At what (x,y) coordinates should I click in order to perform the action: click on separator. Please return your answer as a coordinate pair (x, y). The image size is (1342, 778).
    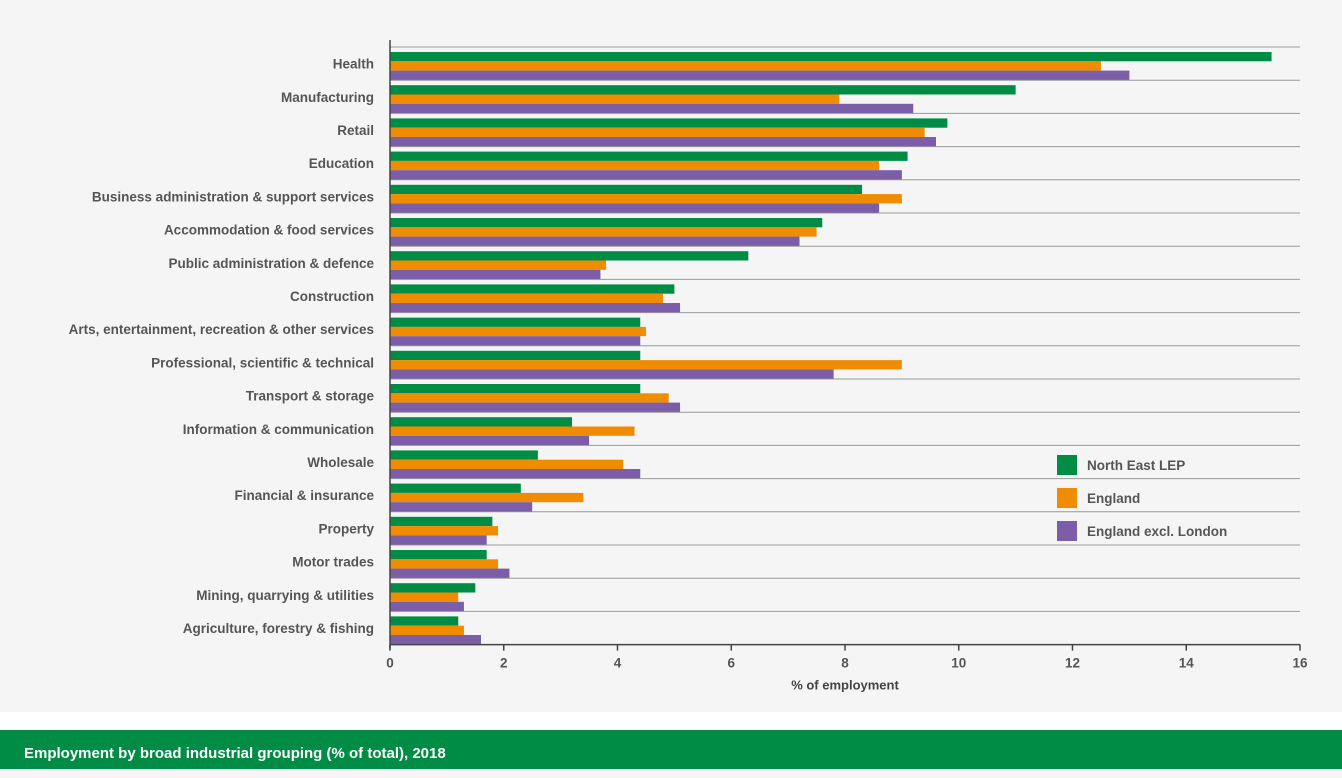
    Looking at the image, I should click on (671, 721).